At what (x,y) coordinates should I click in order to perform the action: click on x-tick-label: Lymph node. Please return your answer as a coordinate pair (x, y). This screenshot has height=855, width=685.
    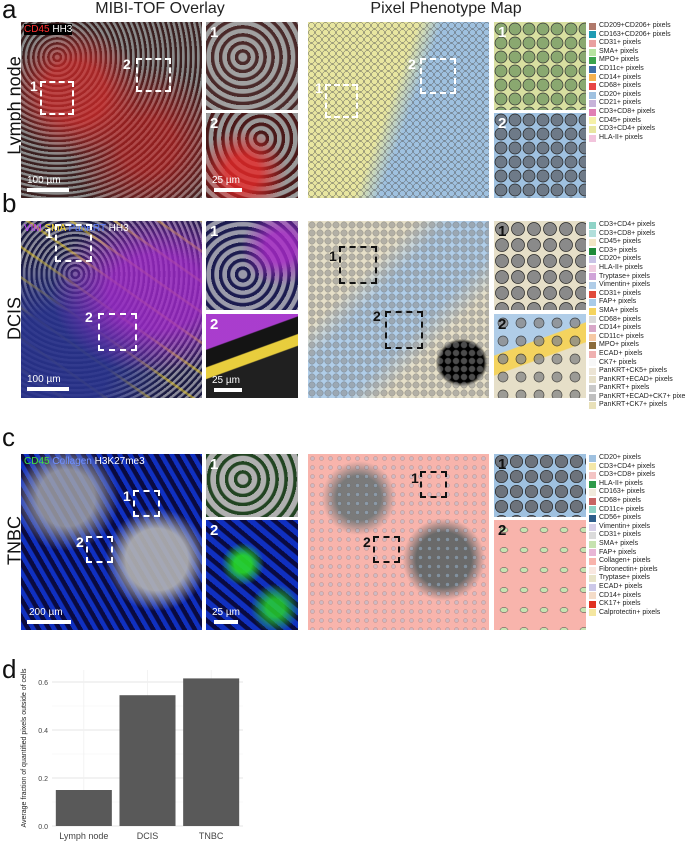
    Looking at the image, I should click on (83, 836).